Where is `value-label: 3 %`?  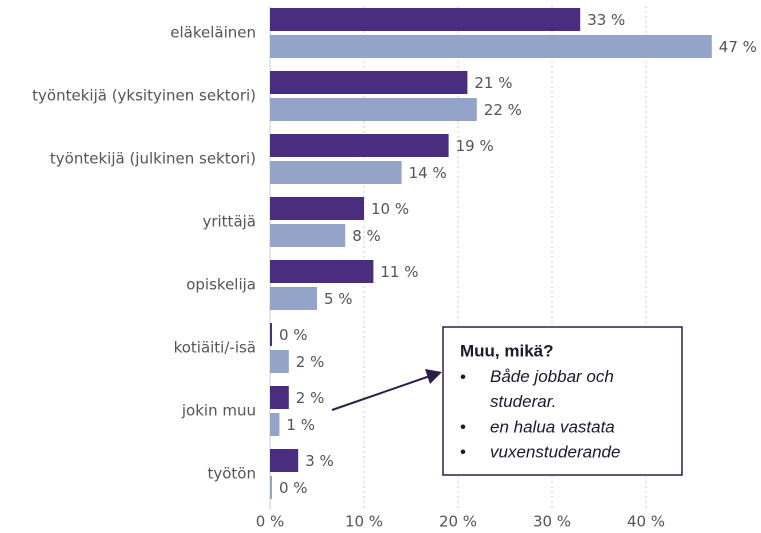
value-label: 3 % is located at coordinates (319, 461).